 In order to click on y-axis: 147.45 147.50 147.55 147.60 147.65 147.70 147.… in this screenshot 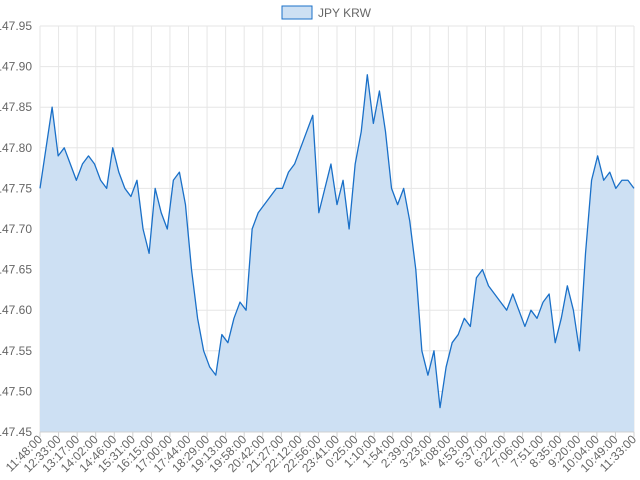, I will do `click(16, 229)`.